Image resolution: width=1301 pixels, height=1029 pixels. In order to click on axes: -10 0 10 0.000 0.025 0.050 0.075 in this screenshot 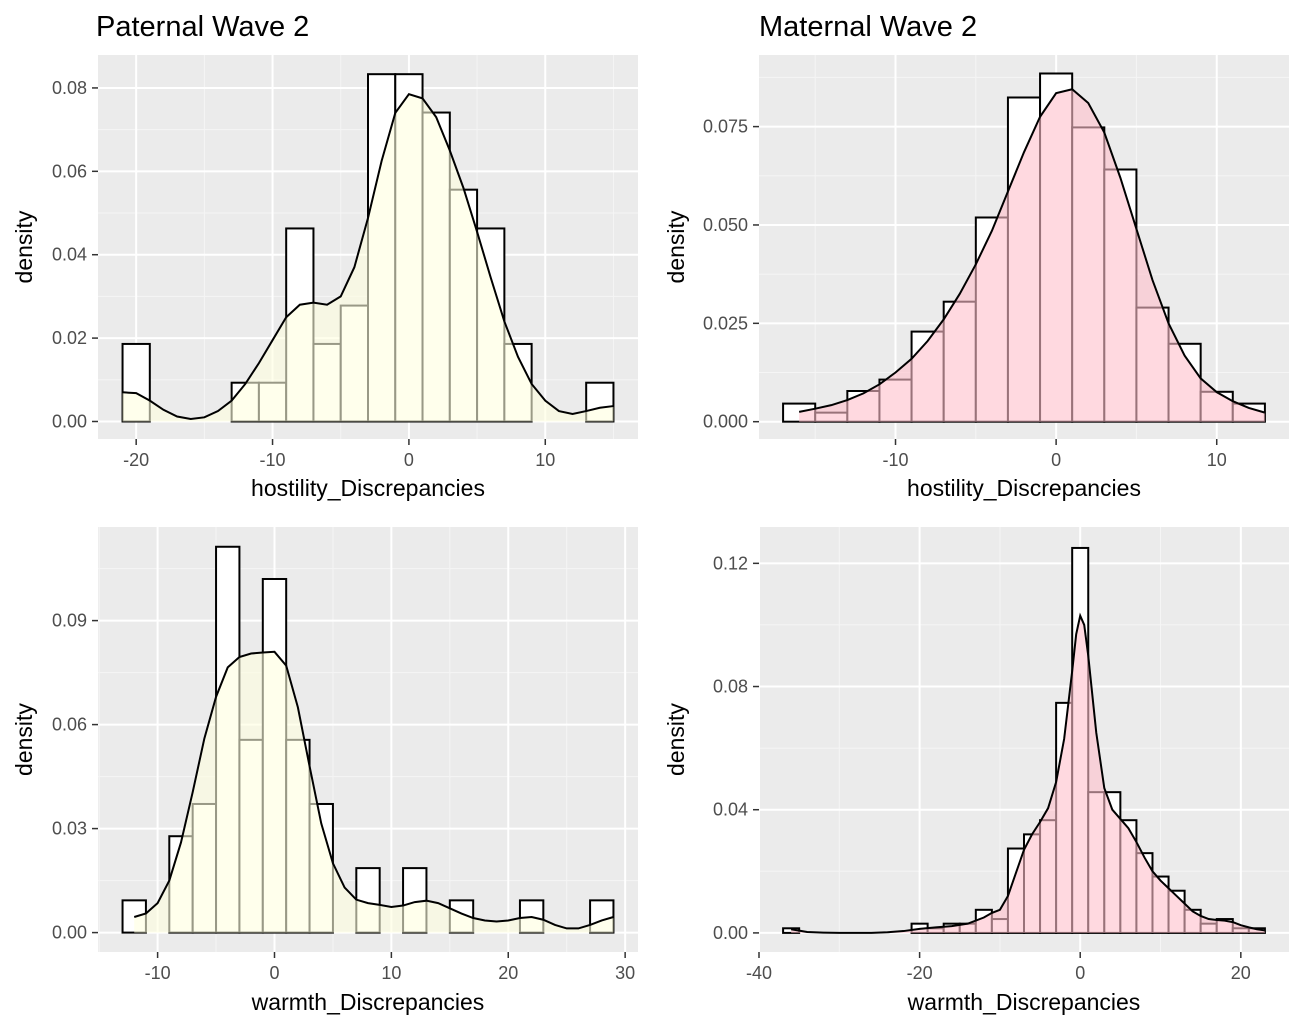, I will do `click(965, 293)`.